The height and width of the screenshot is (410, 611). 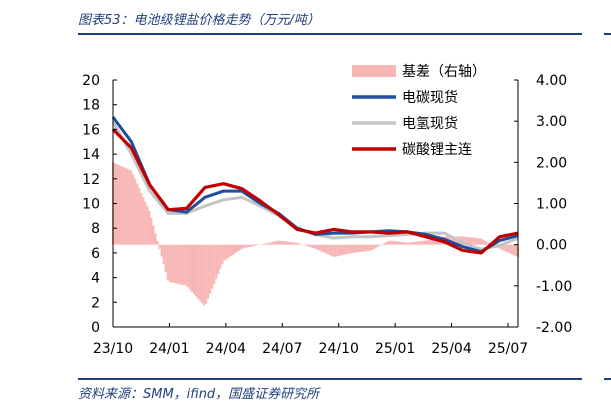 What do you see at coordinates (226, 349) in the screenshot?
I see `x-tick-label: 24/04` at bounding box center [226, 349].